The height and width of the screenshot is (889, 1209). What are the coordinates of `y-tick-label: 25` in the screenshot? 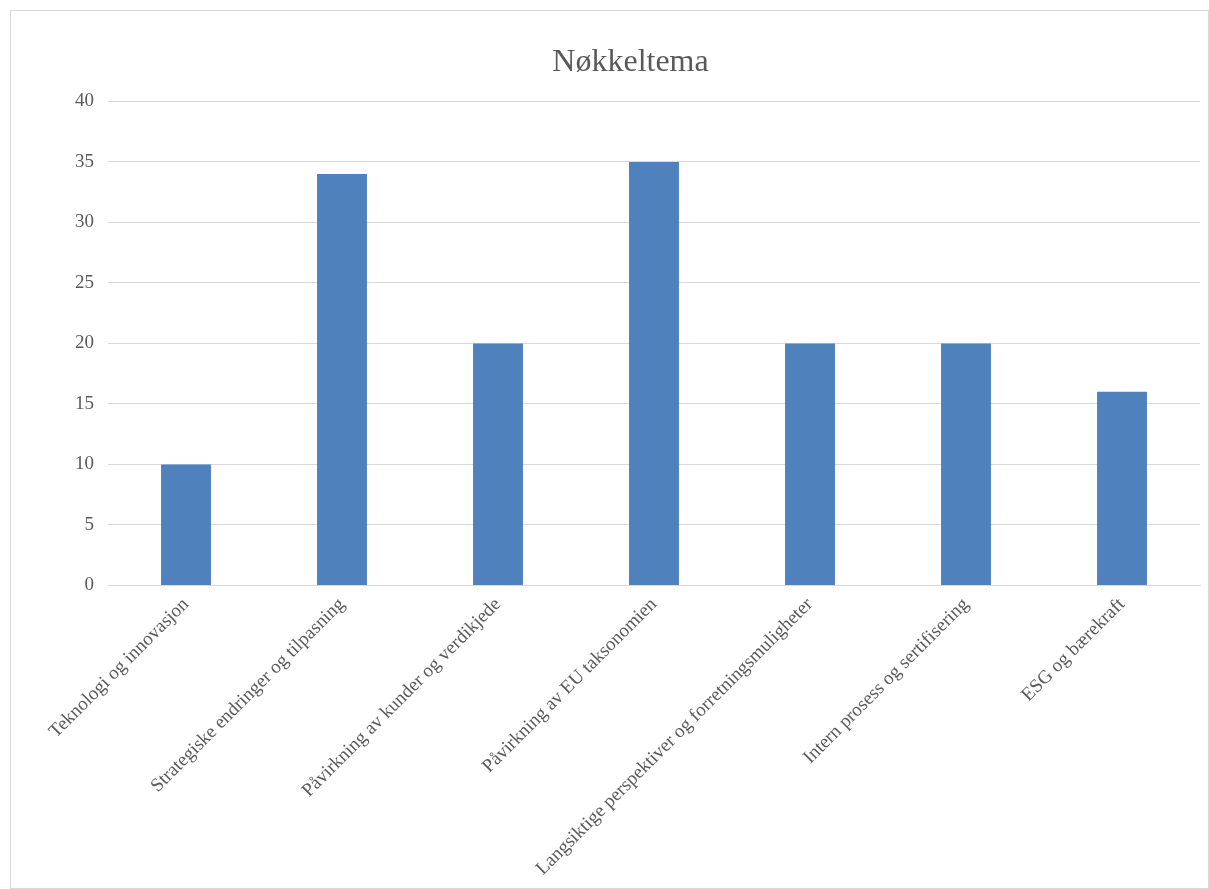 It's located at (84, 281).